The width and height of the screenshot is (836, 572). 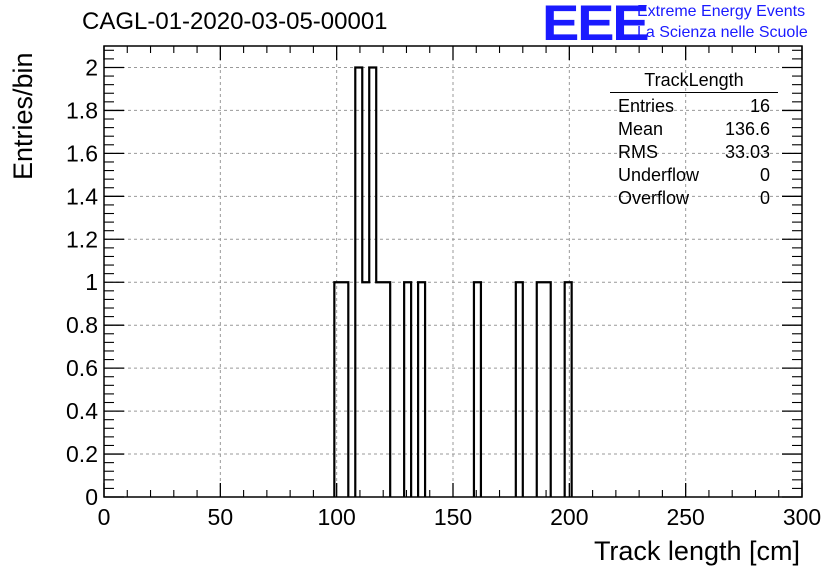 I want to click on stats-row-overflow: Overflow 0, so click(x=694, y=198).